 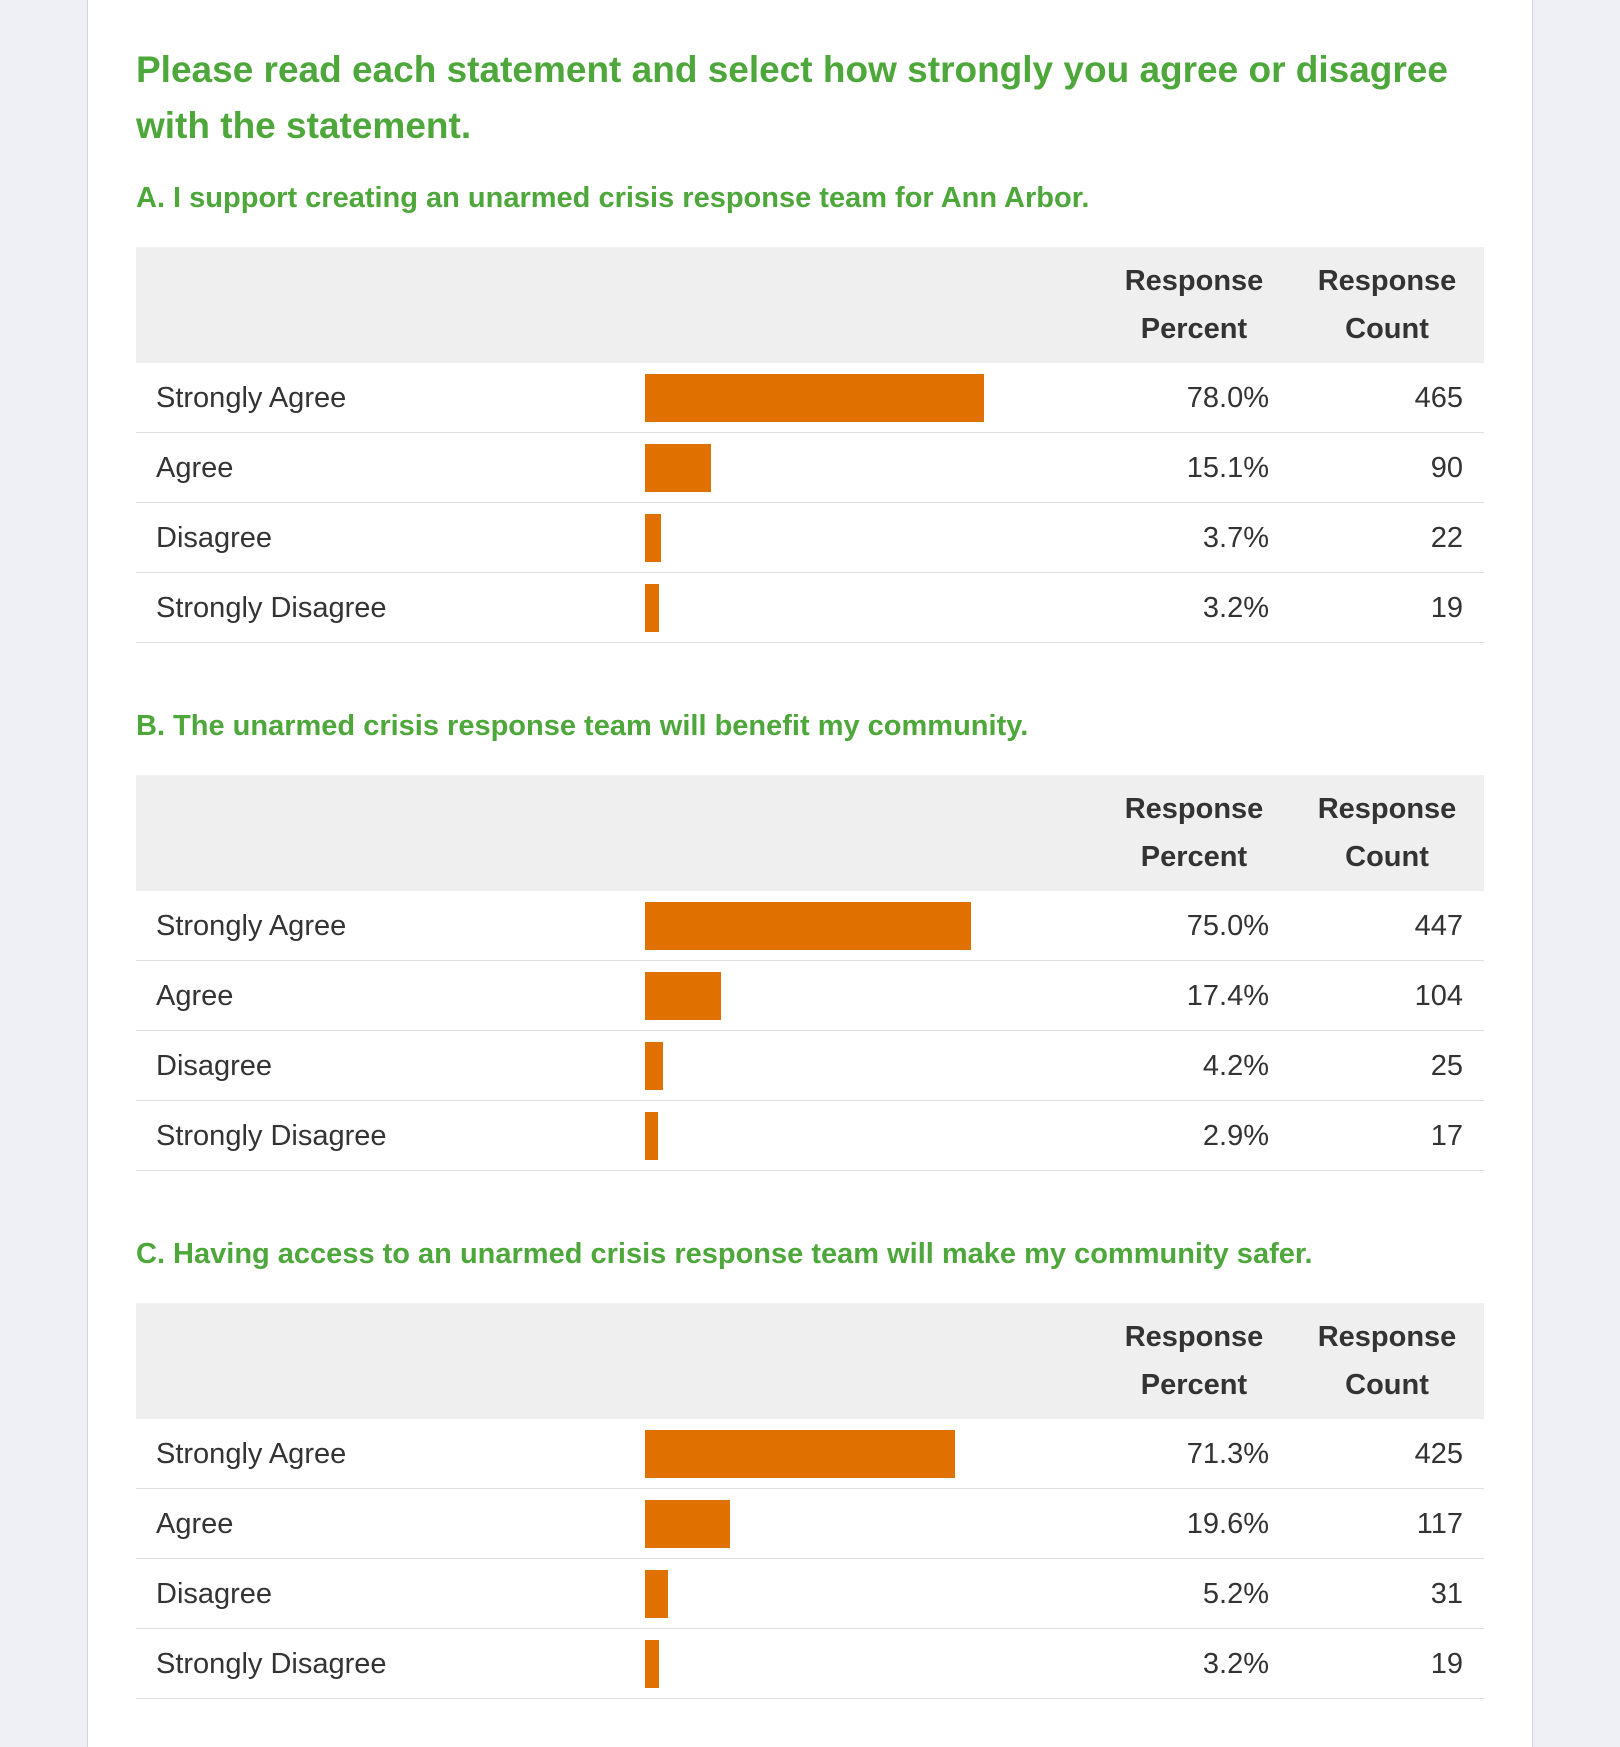 What do you see at coordinates (1446, 1594) in the screenshot?
I see `response-count: 31` at bounding box center [1446, 1594].